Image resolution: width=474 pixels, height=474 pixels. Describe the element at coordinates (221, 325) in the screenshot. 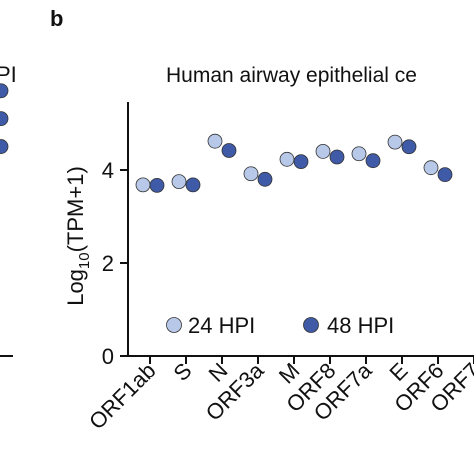

I see `legend-label-24-hpi: 24 HPI` at that location.